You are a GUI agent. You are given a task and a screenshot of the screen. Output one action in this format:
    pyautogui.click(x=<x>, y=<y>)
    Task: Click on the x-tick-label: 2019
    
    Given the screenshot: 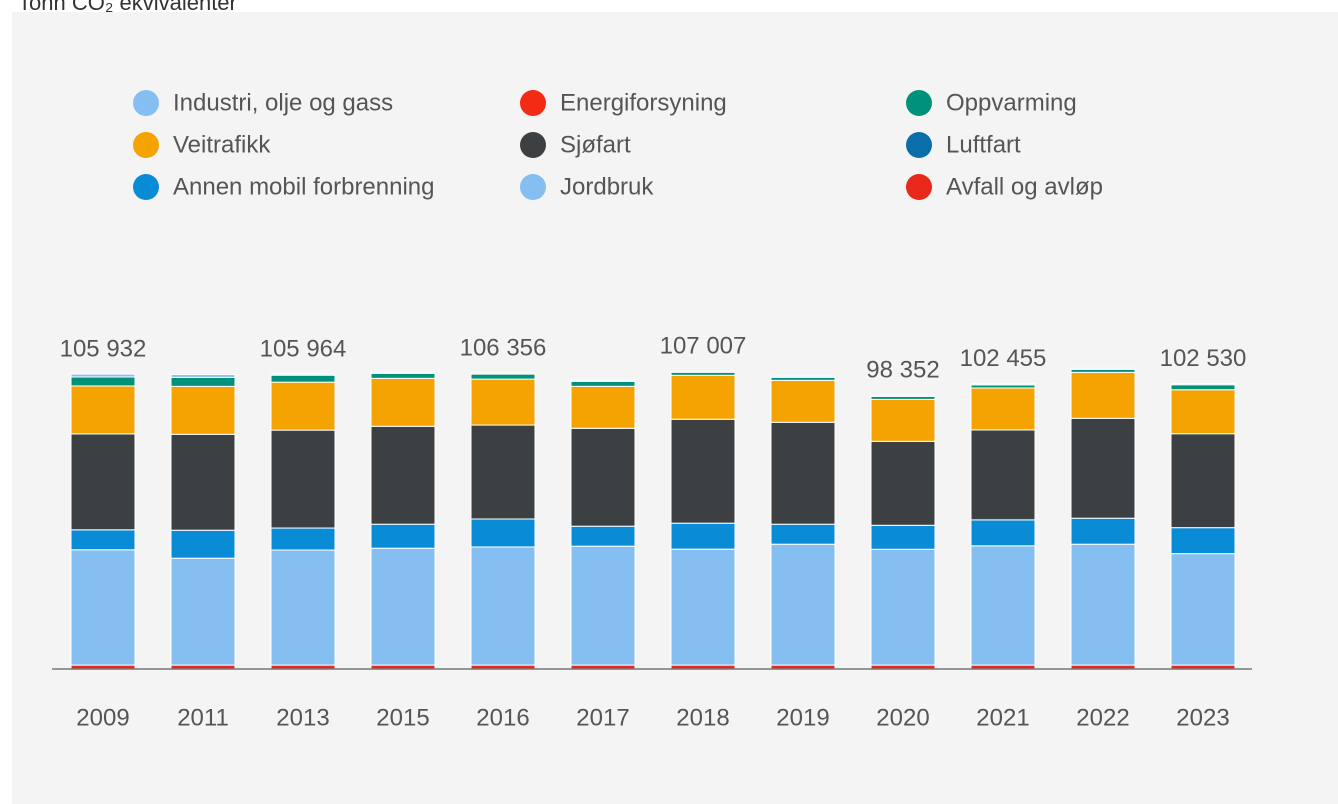 What is the action you would take?
    pyautogui.click(x=802, y=717)
    